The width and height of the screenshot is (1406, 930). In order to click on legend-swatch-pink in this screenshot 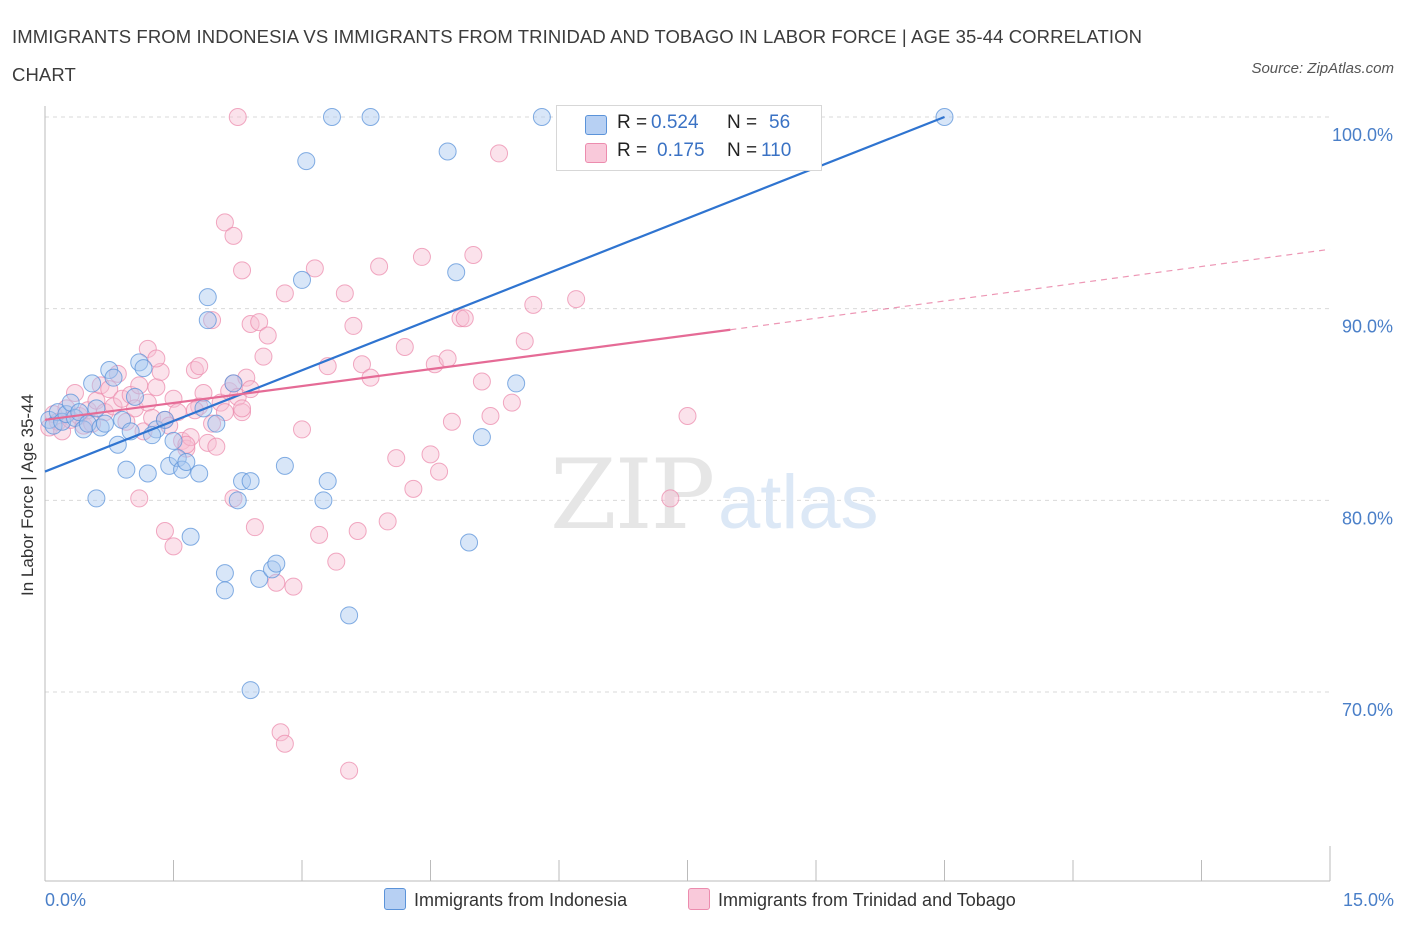, I will do `click(596, 153)`.